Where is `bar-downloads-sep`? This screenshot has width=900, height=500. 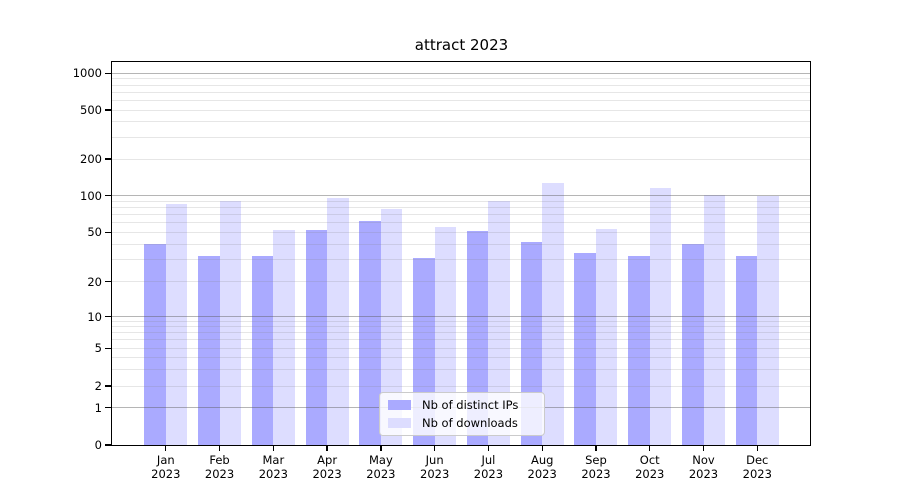
bar-downloads-sep is located at coordinates (606, 337).